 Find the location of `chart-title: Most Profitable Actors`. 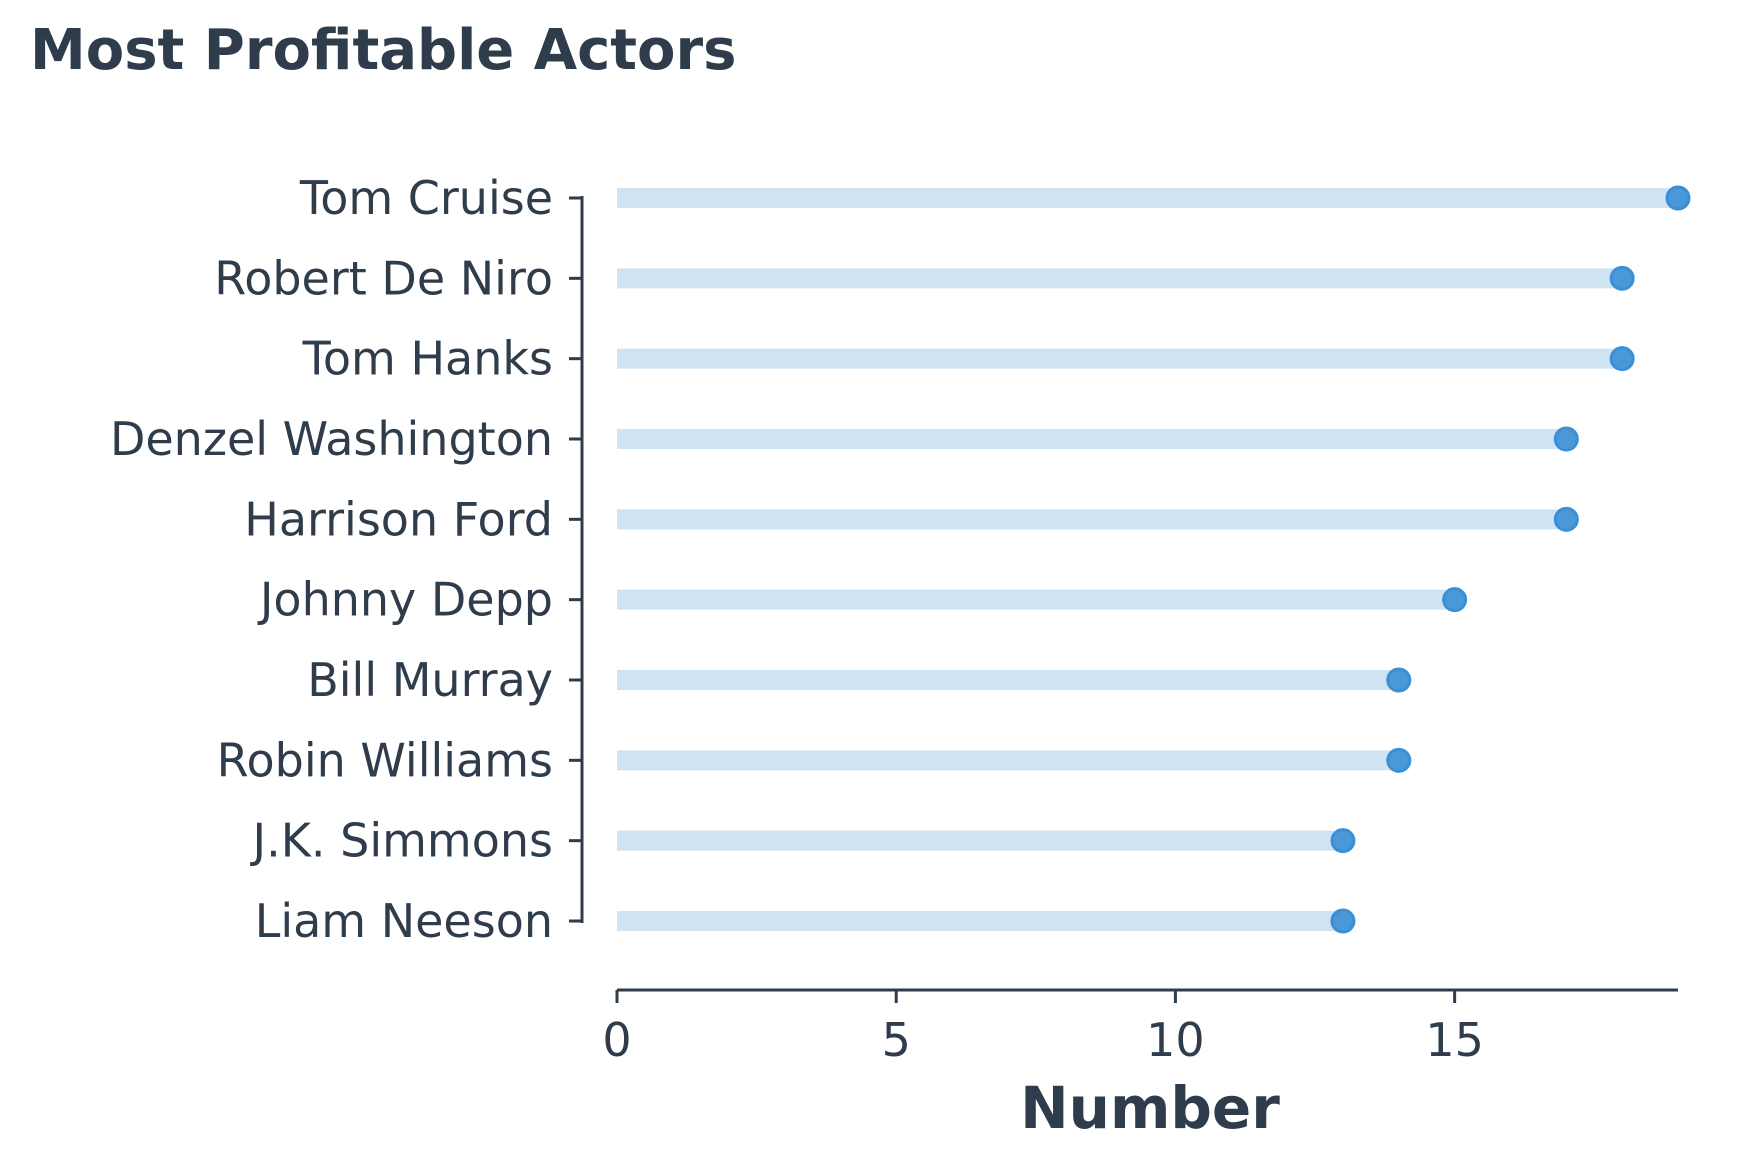

chart-title: Most Profitable Actors is located at coordinates (383, 50).